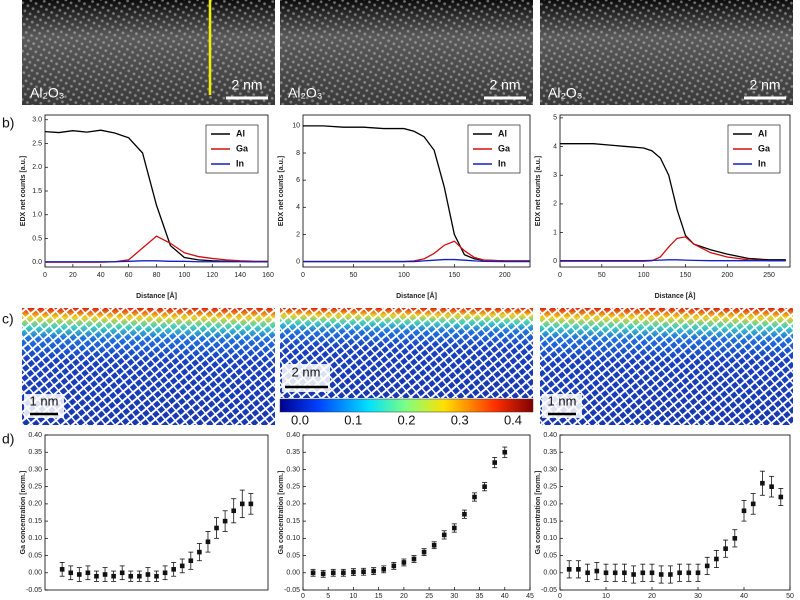 This screenshot has height=600, width=800. I want to click on legend-label: Al, so click(502, 133).